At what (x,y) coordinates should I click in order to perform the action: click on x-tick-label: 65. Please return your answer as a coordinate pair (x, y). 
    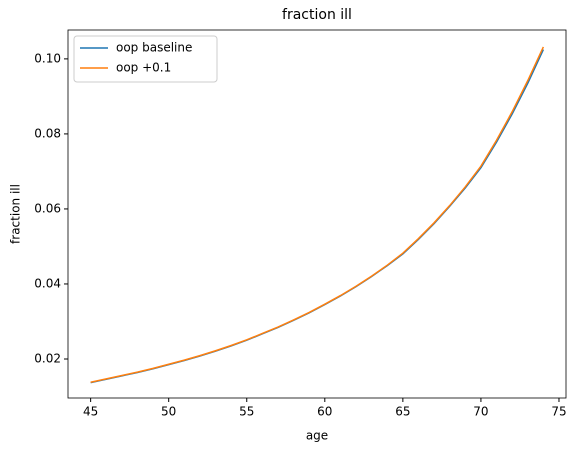
    Looking at the image, I should click on (402, 412).